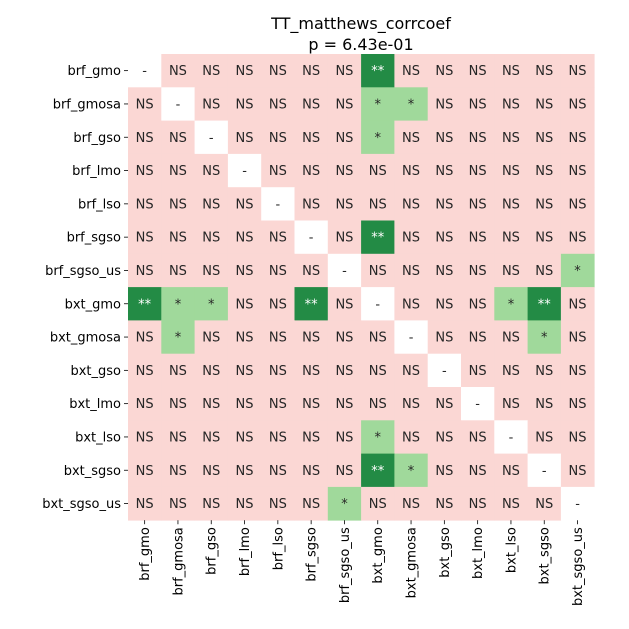 This screenshot has width=629, height=629. I want to click on cell-bxt-gmo-bxt-sgso, so click(544, 304).